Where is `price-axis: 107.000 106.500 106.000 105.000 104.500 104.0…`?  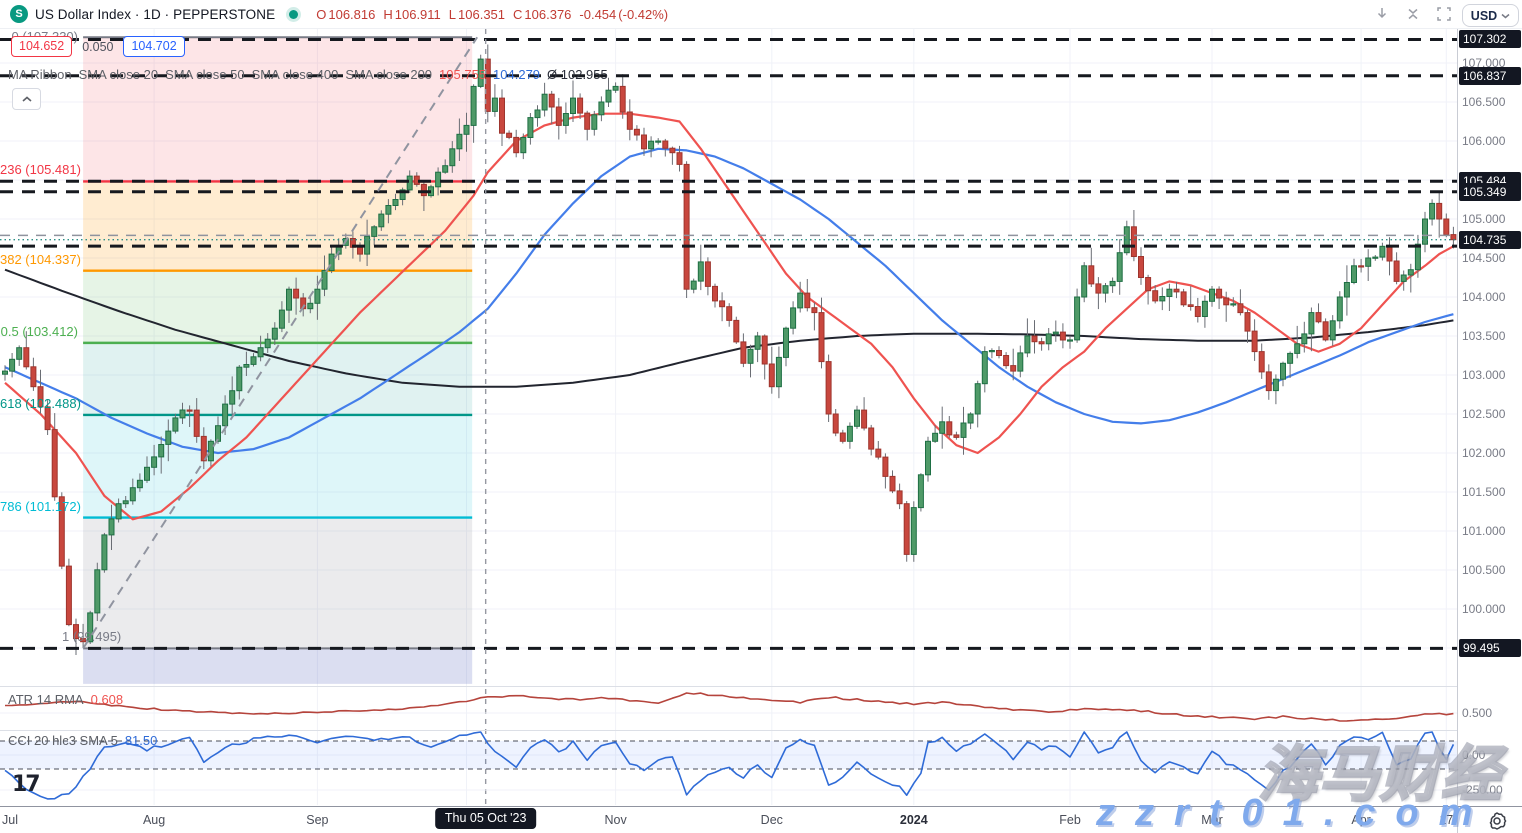 price-axis: 107.000 106.500 106.000 105.000 104.500 104.0… is located at coordinates (1490, 417).